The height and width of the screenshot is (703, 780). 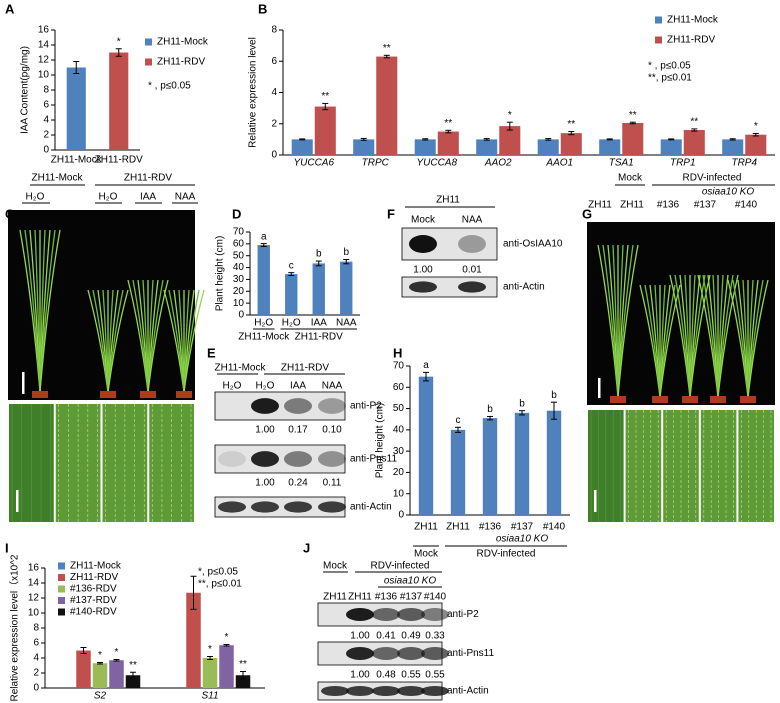 What do you see at coordinates (265, 430) in the screenshot?
I see `quantification: 1.00` at bounding box center [265, 430].